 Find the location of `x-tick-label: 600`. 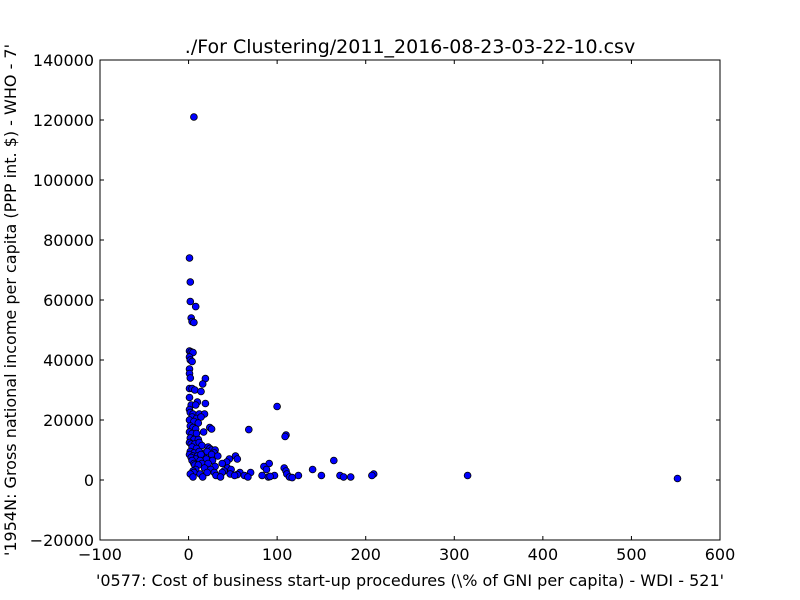

x-tick-label: 600 is located at coordinates (720, 554).